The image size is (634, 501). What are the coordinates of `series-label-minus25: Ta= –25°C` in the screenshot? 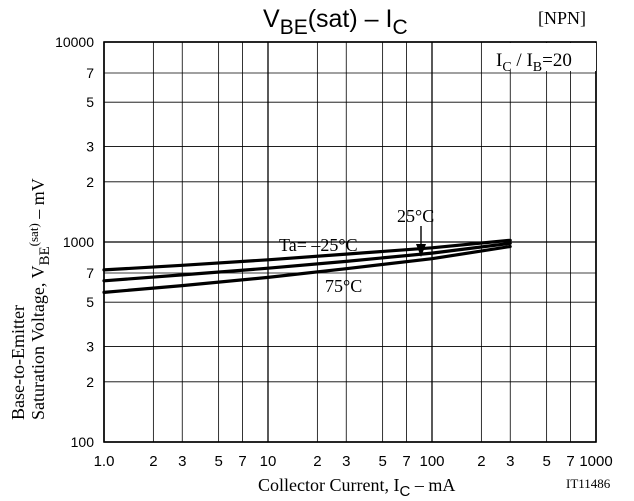 It's located at (318, 245).